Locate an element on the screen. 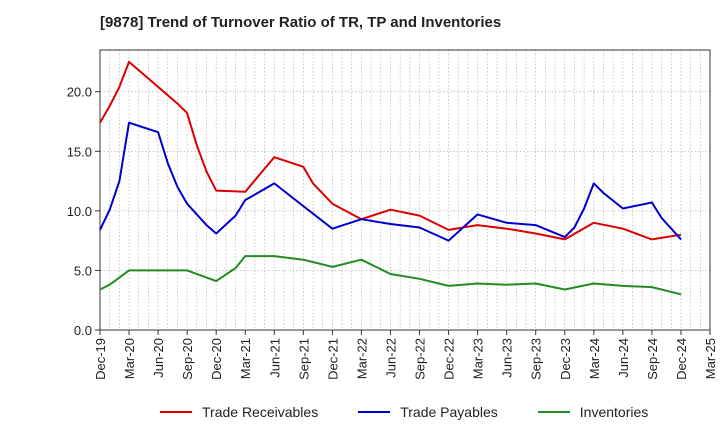 The height and width of the screenshot is (440, 720). x-tick-label: Jun-22 is located at coordinates (390, 358).